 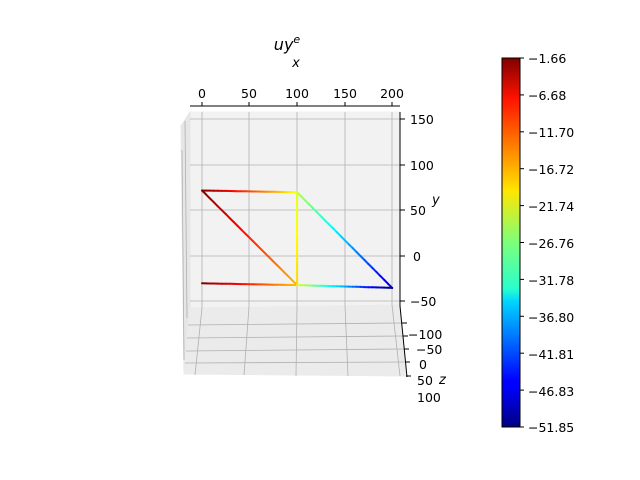 What do you see at coordinates (511, 242) in the screenshot?
I see `colorbar-gradient` at bounding box center [511, 242].